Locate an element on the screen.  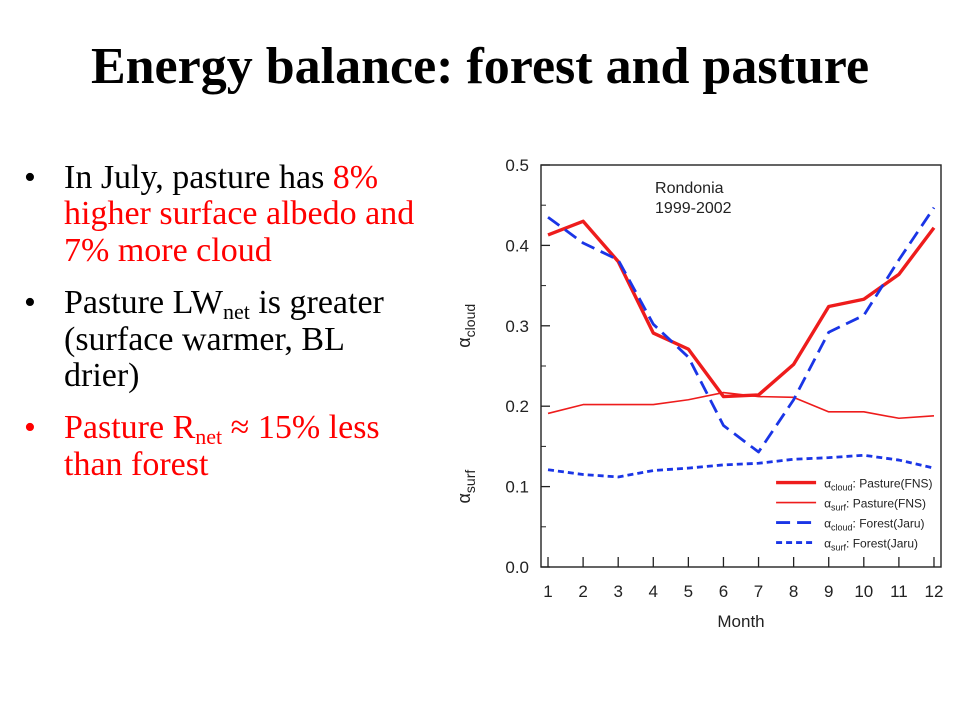
bullet-item: • Pasture Rnet ≈ 15% less than forest is located at coordinates (224, 446).